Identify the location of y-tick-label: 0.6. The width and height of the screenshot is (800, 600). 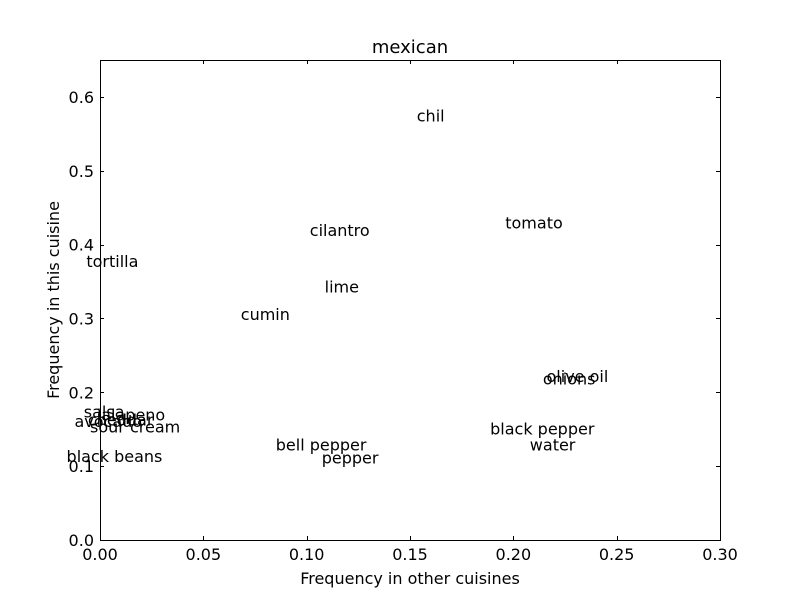
(81, 97).